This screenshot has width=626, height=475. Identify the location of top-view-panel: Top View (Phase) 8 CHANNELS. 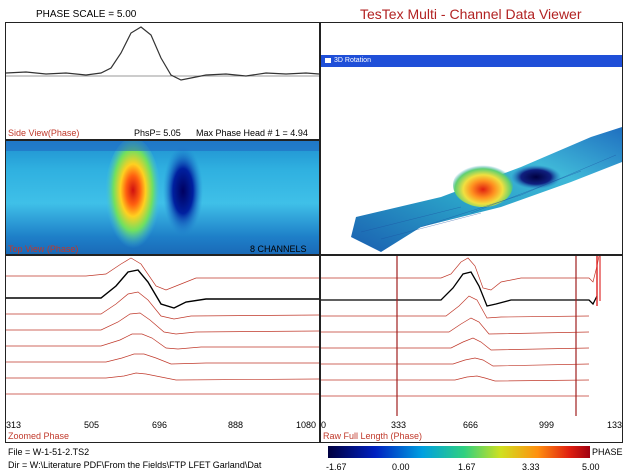
(162, 197).